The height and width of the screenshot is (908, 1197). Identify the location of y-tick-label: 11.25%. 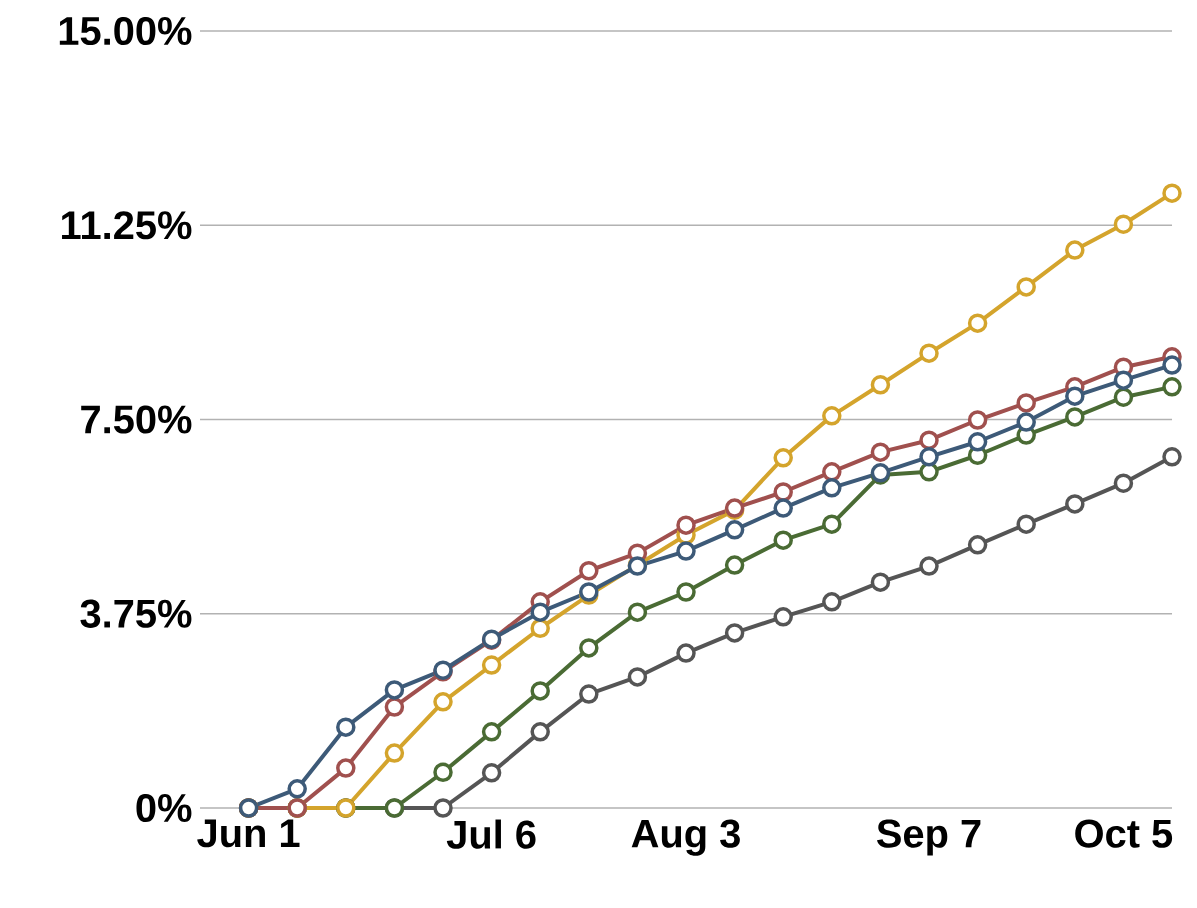
(127, 225).